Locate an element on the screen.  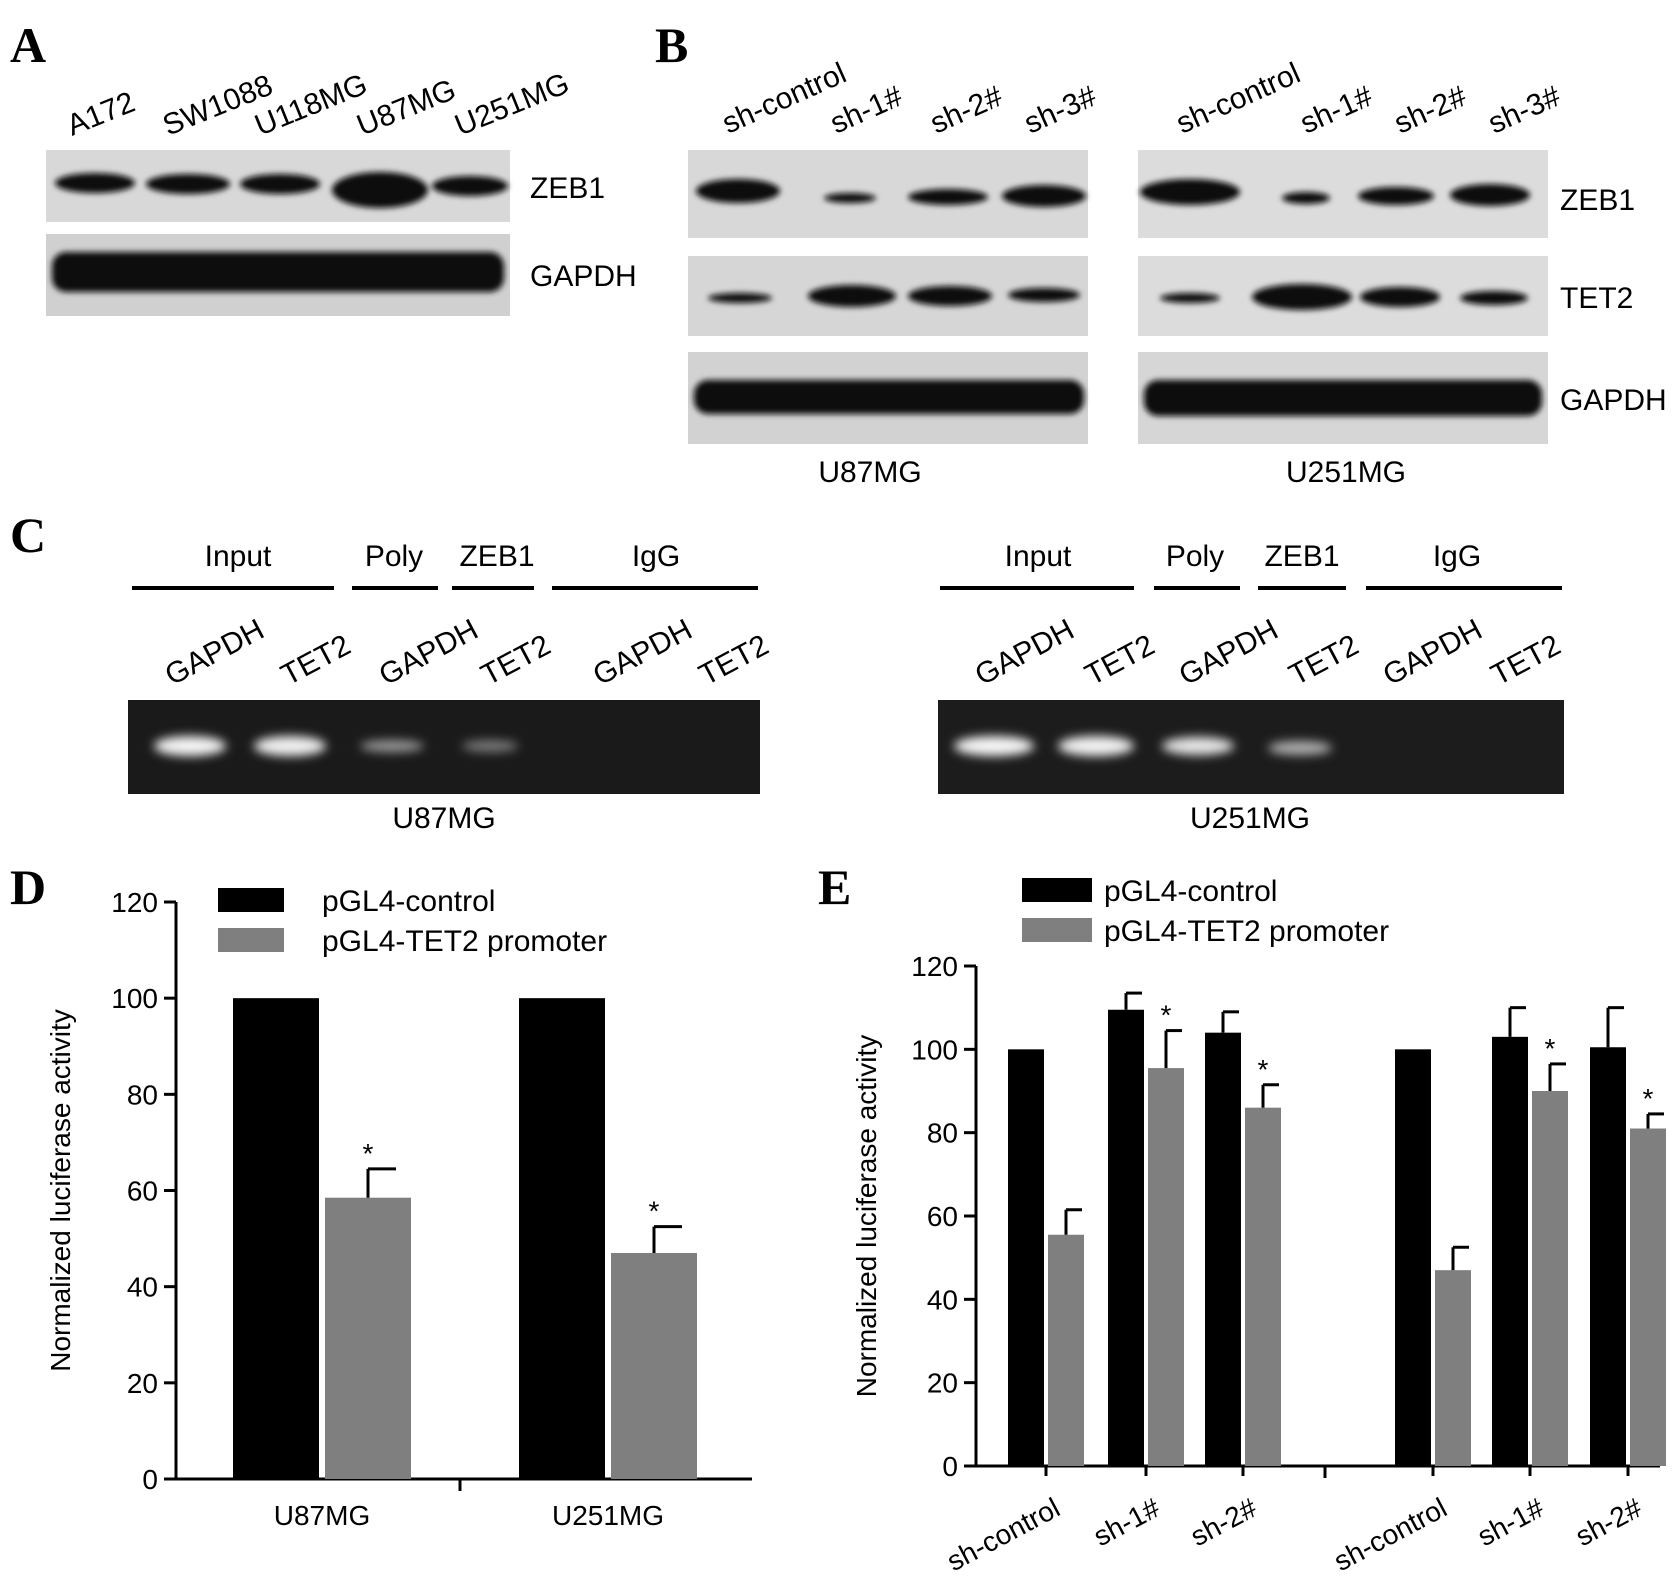
panel-c-u87-lane-2: TET2 is located at coordinates (316, 661).